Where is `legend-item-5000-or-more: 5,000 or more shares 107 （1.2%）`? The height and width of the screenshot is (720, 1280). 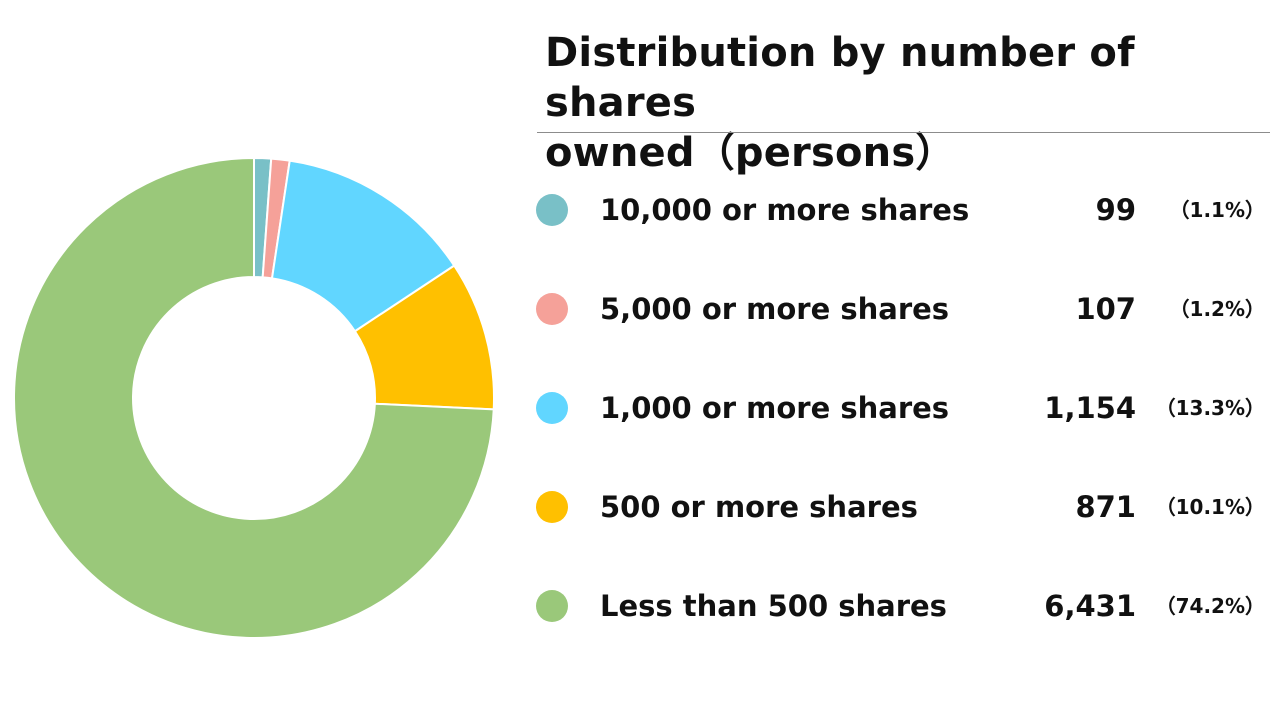 legend-item-5000-or-more: 5,000 or more shares 107 （1.2%） is located at coordinates (903, 308).